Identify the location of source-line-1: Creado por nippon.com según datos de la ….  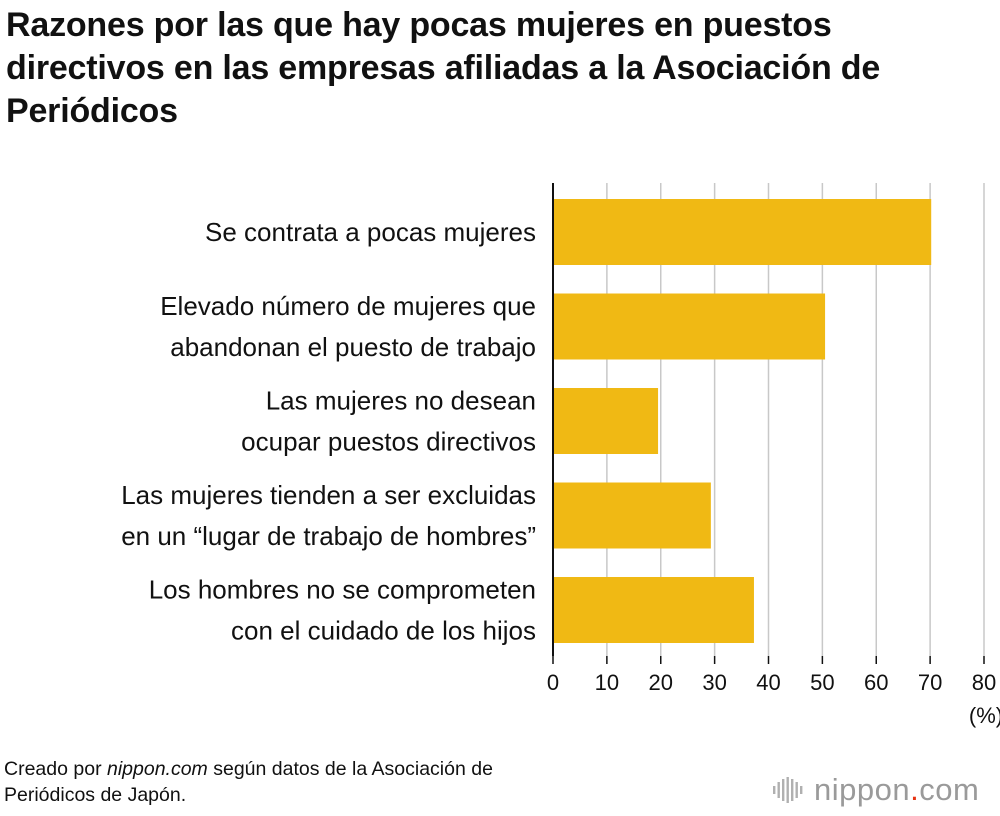
(248, 769).